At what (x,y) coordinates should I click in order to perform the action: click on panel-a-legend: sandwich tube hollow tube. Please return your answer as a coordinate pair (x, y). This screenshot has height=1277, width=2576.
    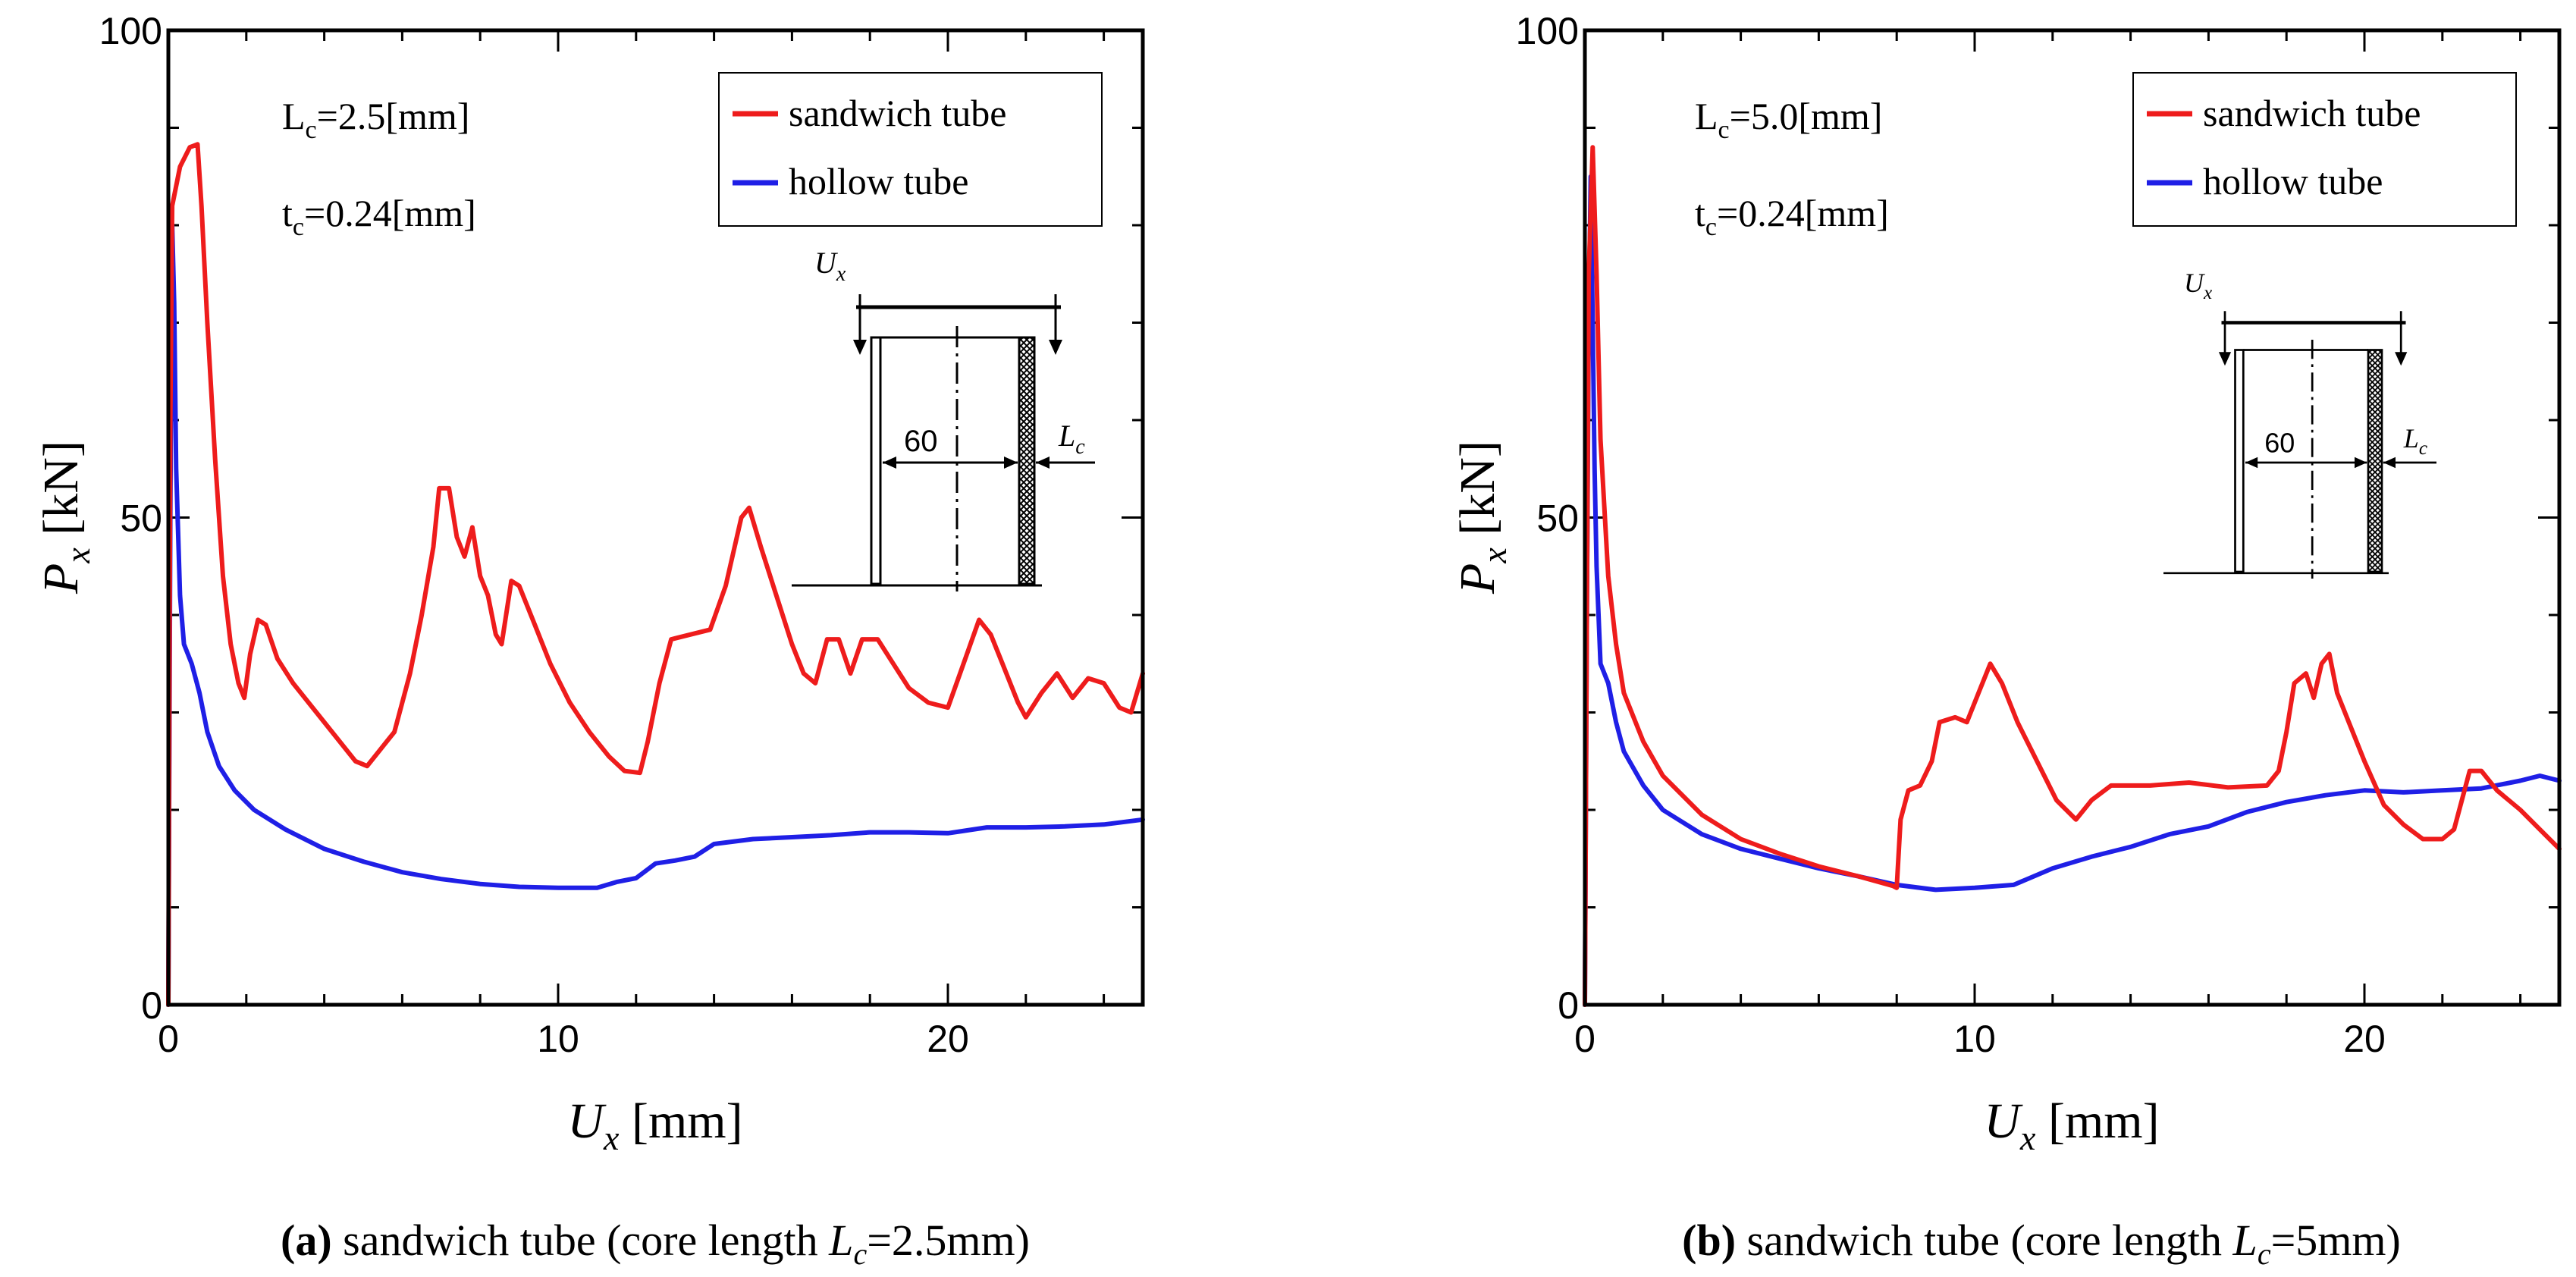
    Looking at the image, I should click on (910, 149).